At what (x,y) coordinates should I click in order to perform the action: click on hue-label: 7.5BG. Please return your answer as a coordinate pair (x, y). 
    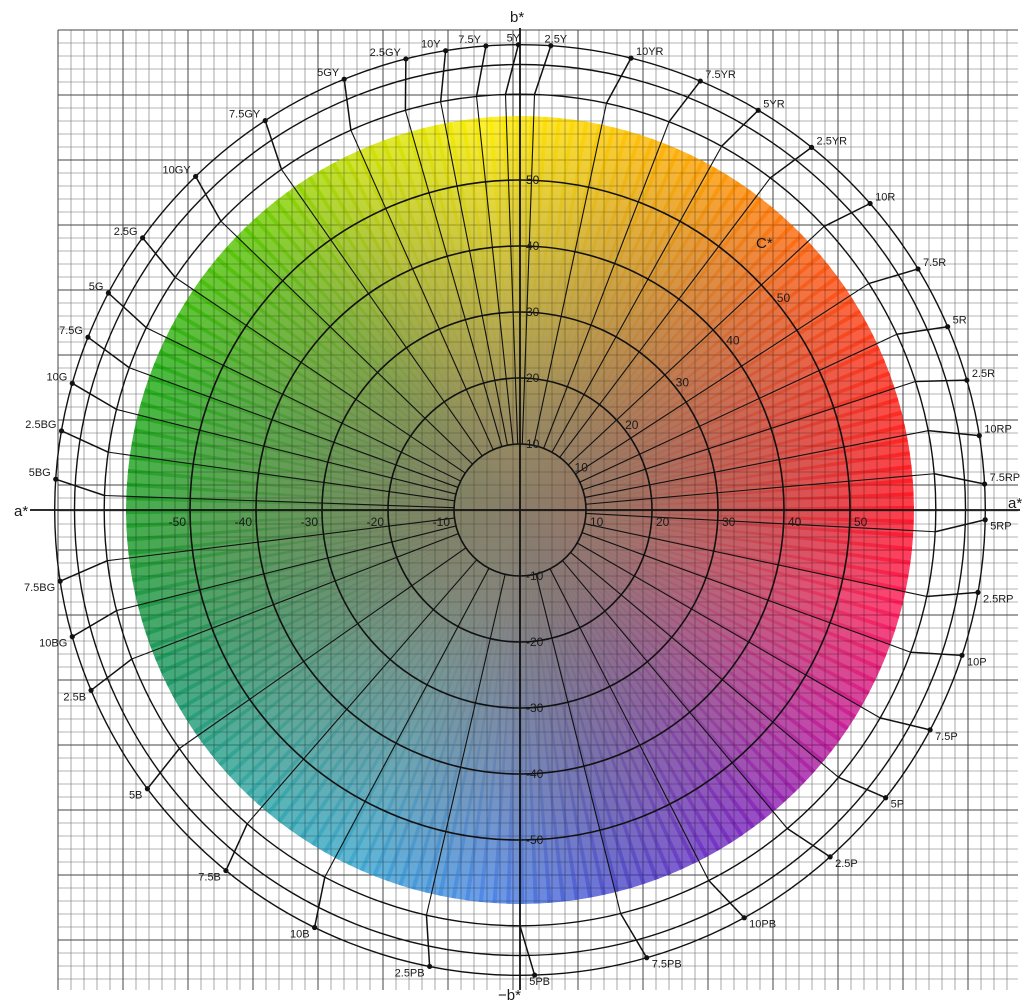
    Looking at the image, I should click on (39, 588).